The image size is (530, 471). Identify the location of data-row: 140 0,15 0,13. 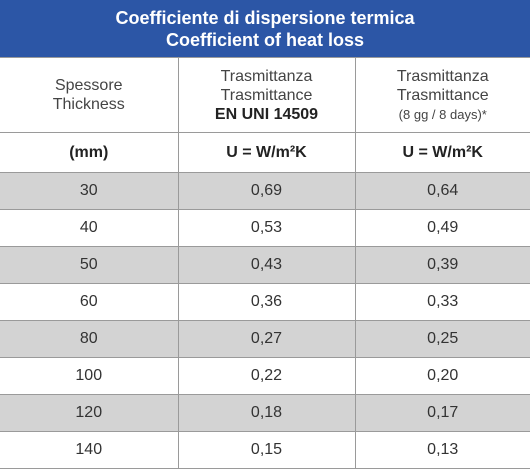
(265, 450).